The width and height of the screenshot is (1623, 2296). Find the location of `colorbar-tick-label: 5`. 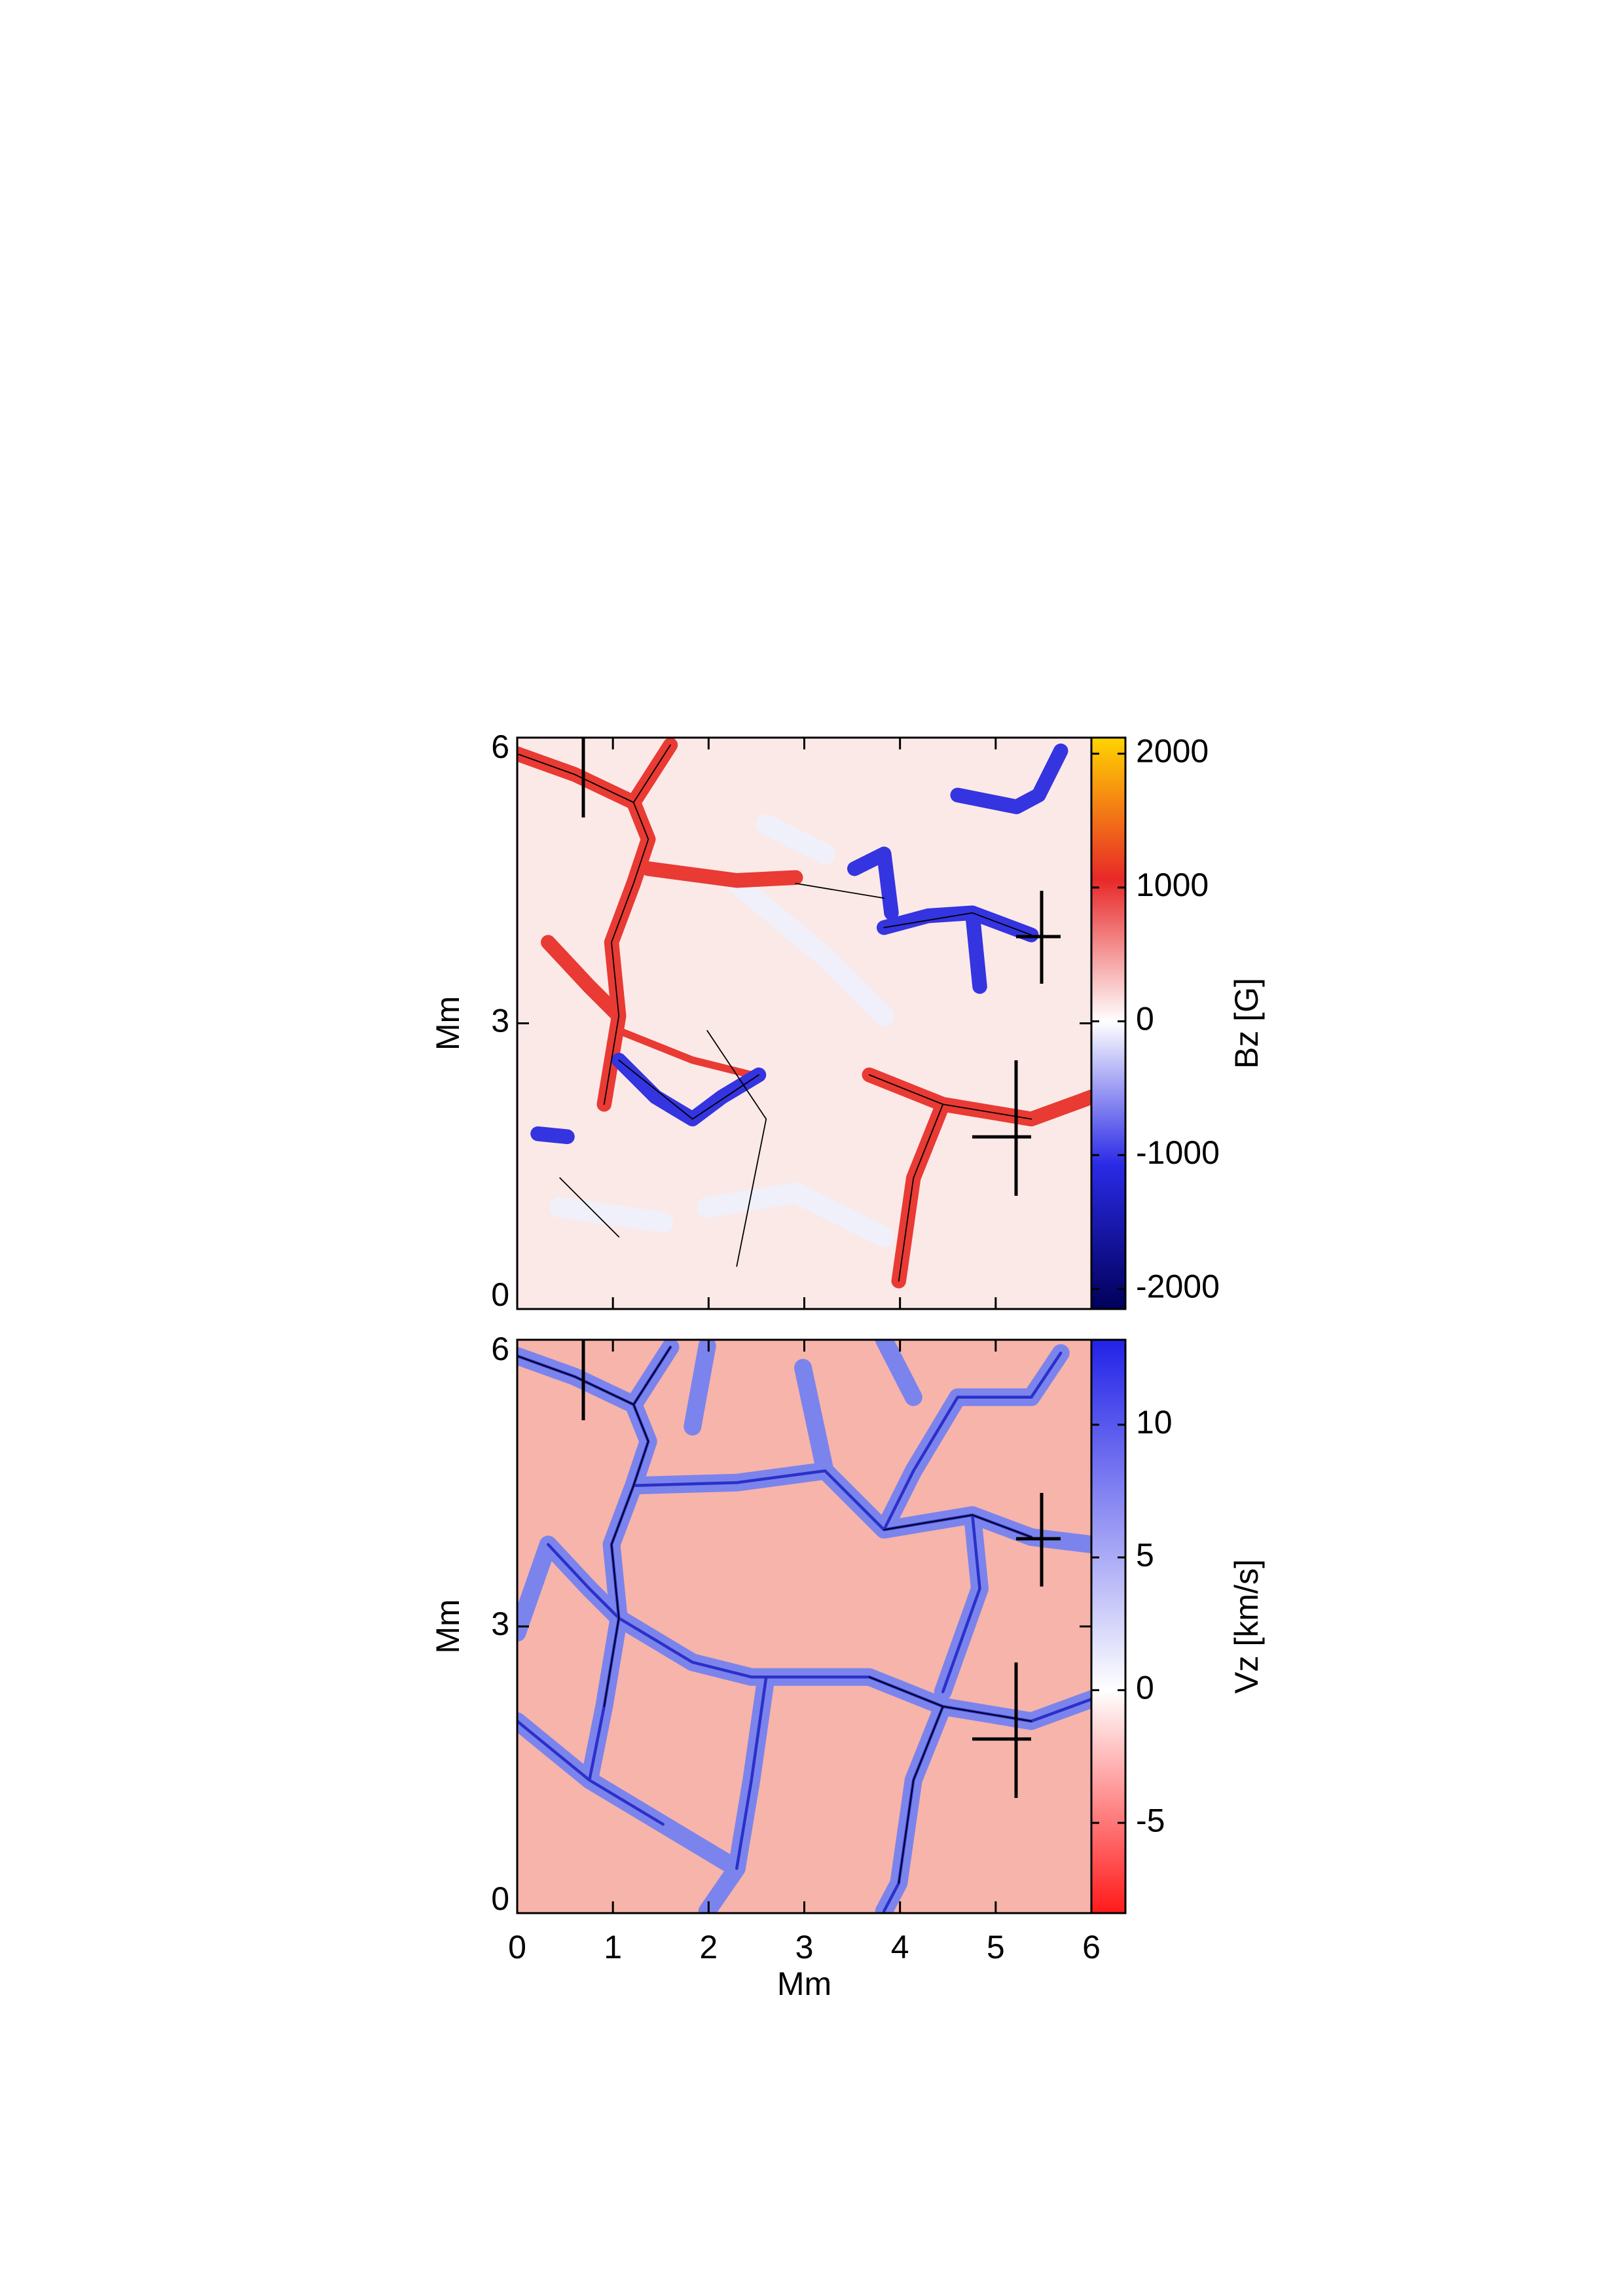

colorbar-tick-label: 5 is located at coordinates (1145, 1555).